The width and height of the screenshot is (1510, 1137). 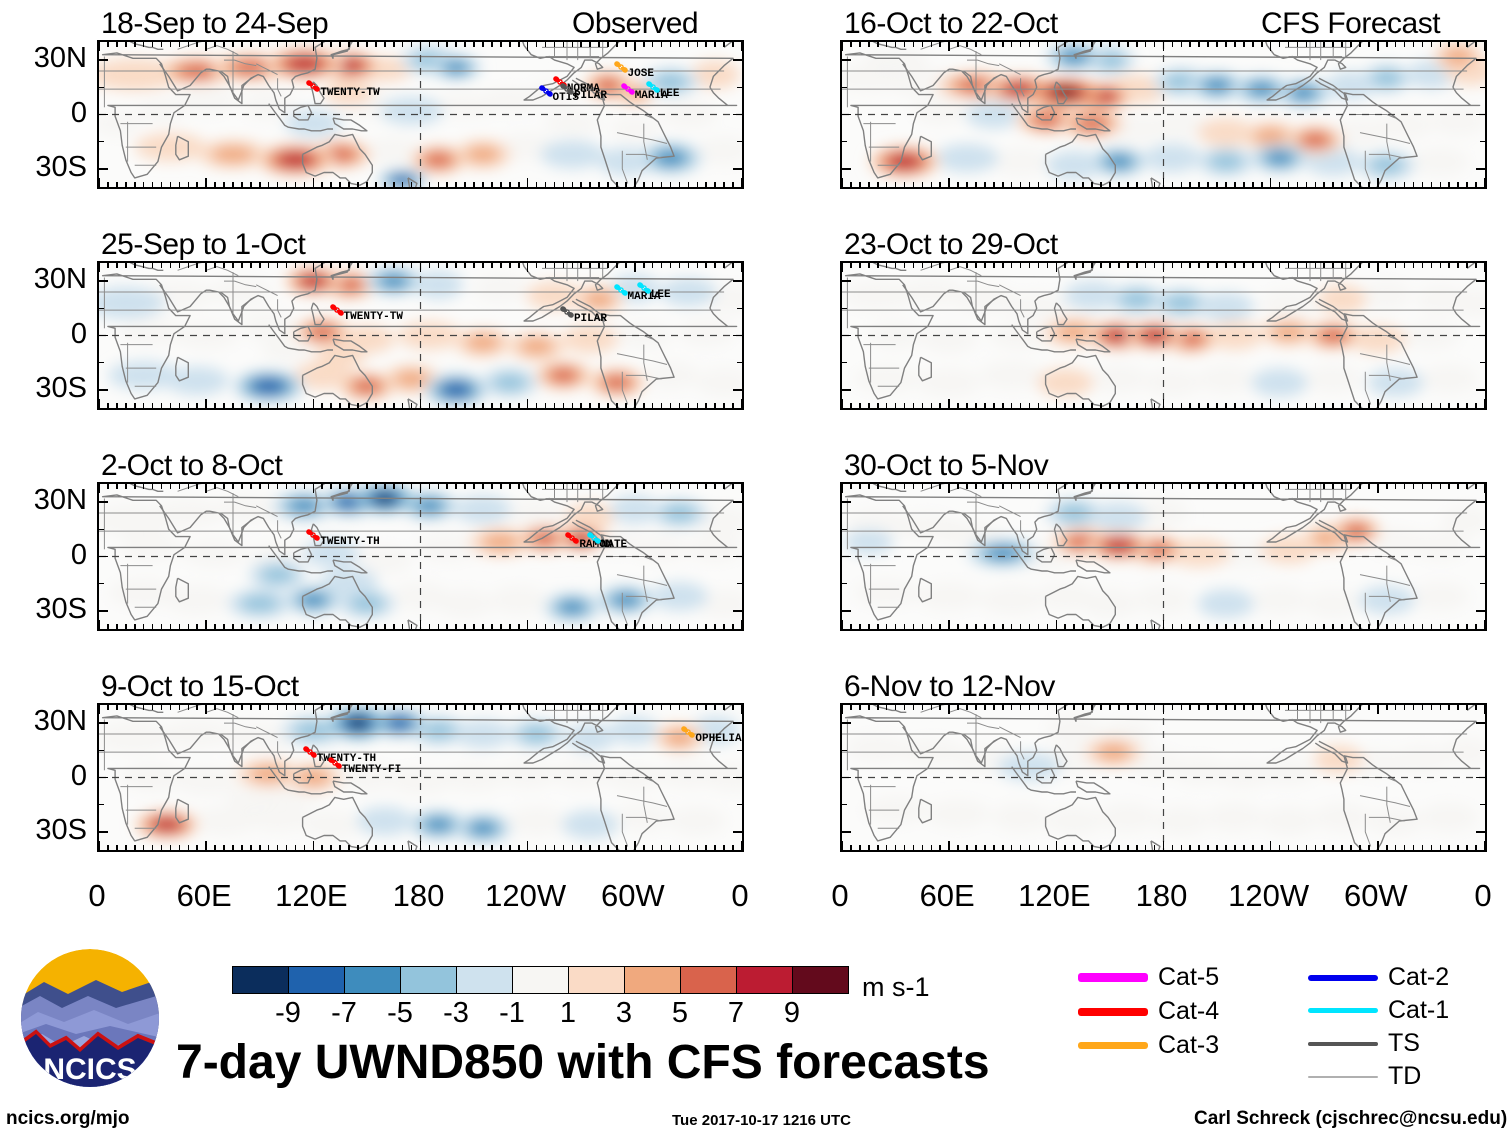 What do you see at coordinates (632, 895) in the screenshot?
I see `lon-tick-label: 60W` at bounding box center [632, 895].